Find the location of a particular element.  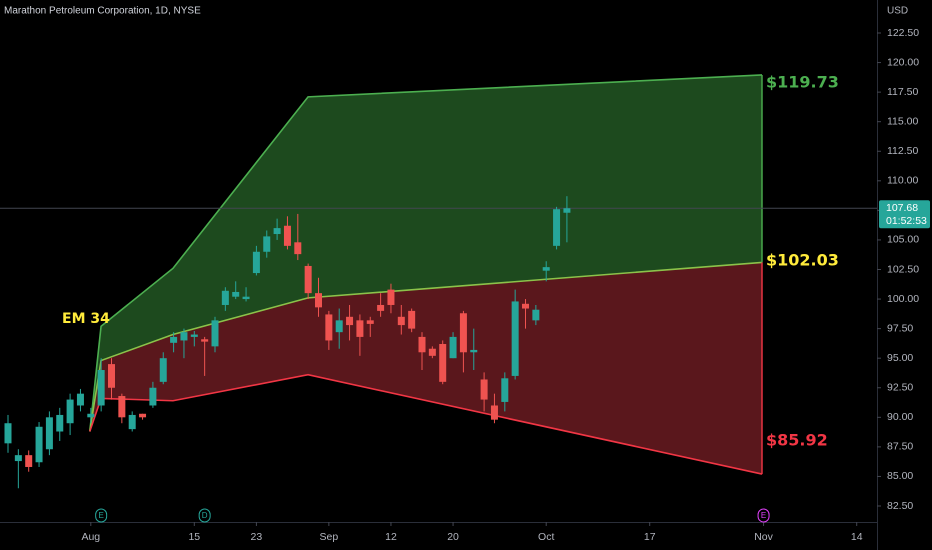

y-tick-label: 117.50 is located at coordinates (902, 92).